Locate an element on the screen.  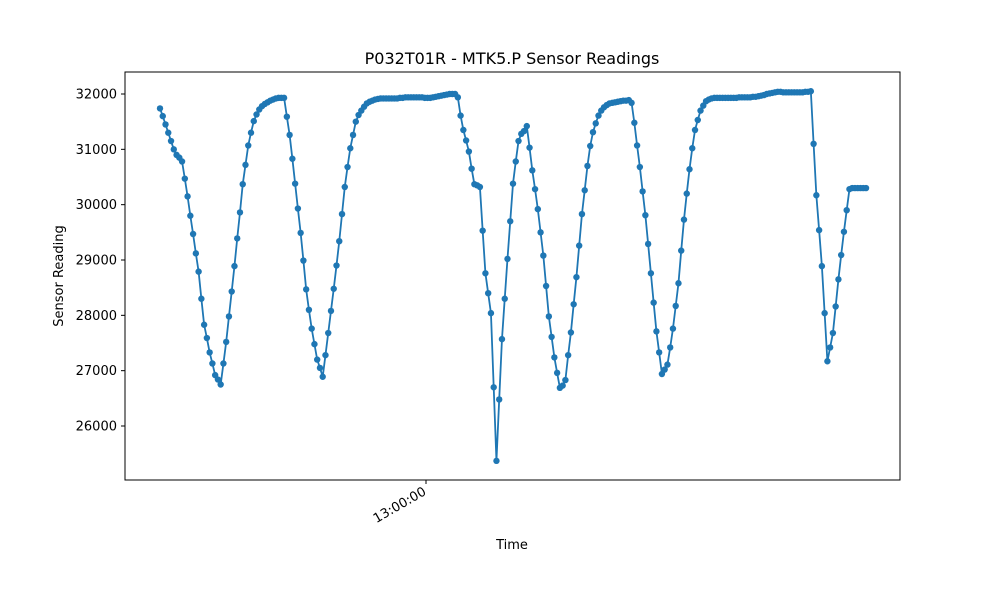
x-axis-label: Time is located at coordinates (511, 545).